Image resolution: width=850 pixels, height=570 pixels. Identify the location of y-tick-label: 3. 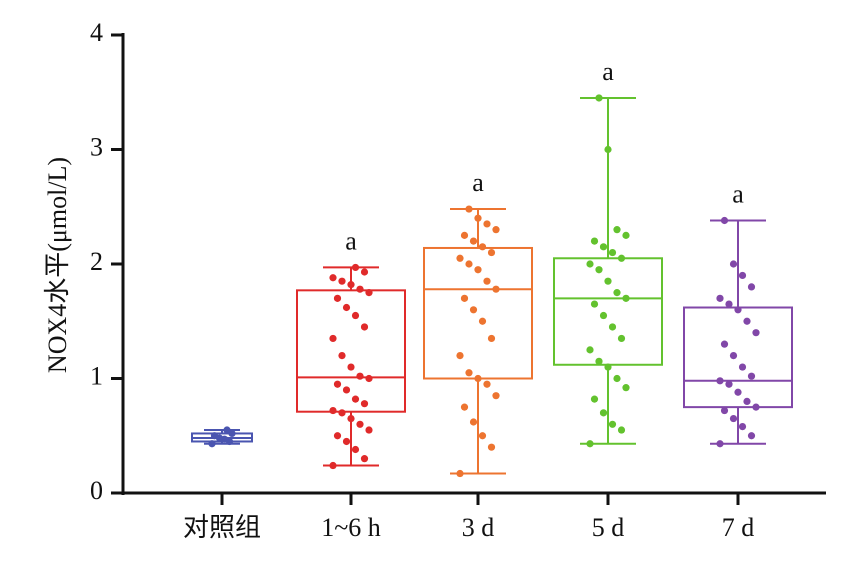
(96, 146).